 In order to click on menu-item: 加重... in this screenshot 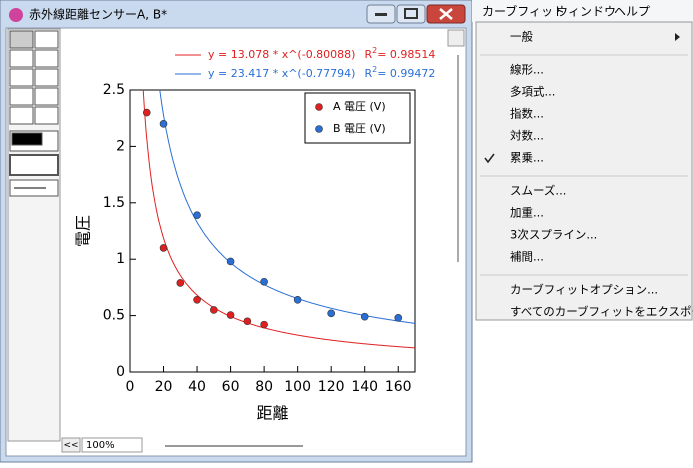, I will do `click(527, 213)`.